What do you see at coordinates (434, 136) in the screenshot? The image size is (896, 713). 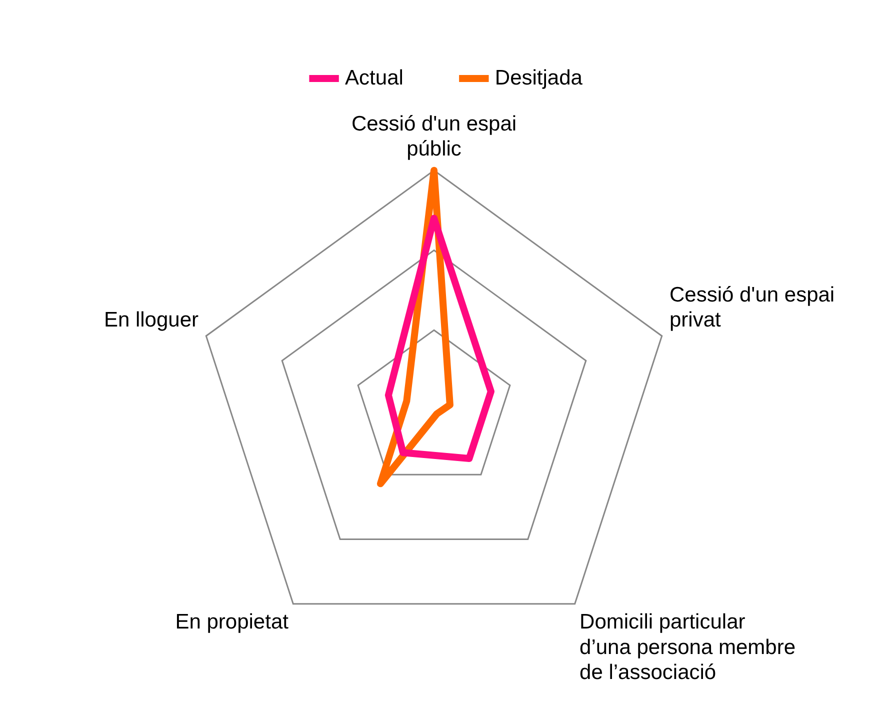 I see `spoke-label: Cessió d'un espai públic` at bounding box center [434, 136].